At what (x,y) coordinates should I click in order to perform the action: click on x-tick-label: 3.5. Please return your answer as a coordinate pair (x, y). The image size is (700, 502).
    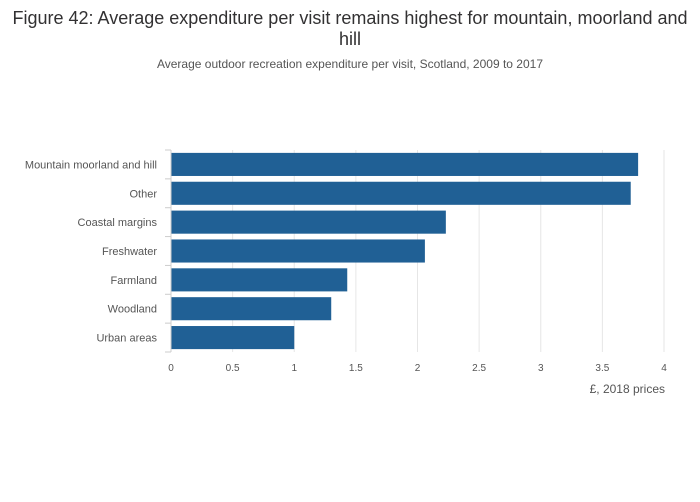
    Looking at the image, I should click on (602, 368).